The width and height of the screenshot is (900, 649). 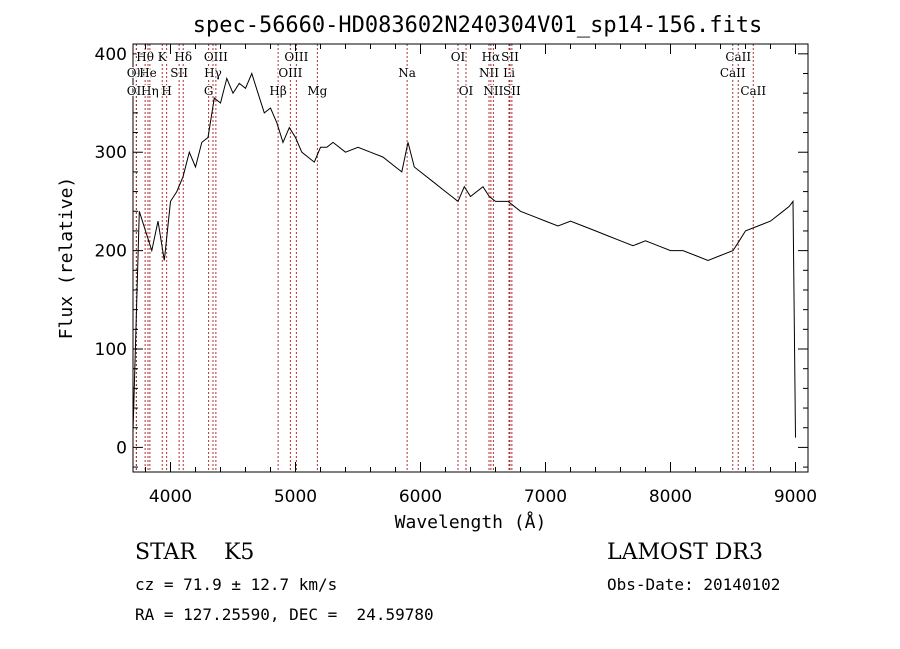 I want to click on x-tick-label: 8000, so click(x=670, y=497).